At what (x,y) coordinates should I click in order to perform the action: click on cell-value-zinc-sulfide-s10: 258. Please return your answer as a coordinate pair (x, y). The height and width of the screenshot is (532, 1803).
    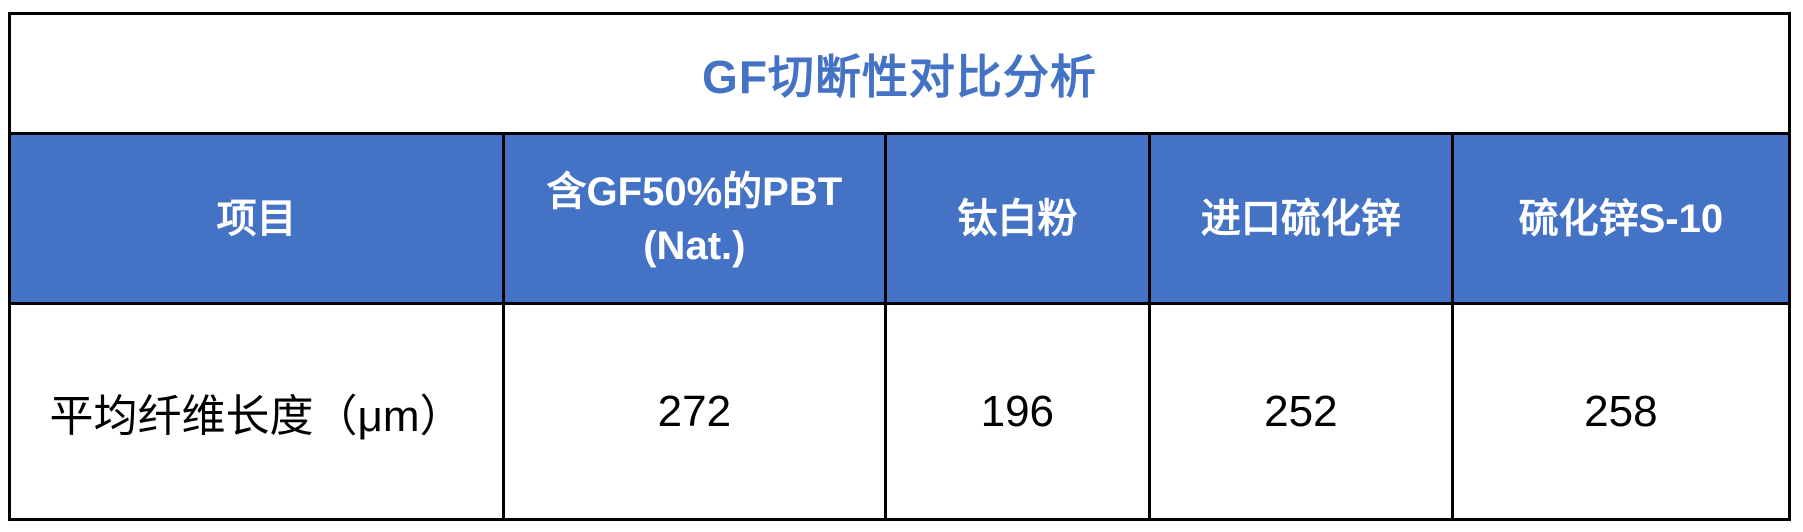
    Looking at the image, I should click on (1621, 411).